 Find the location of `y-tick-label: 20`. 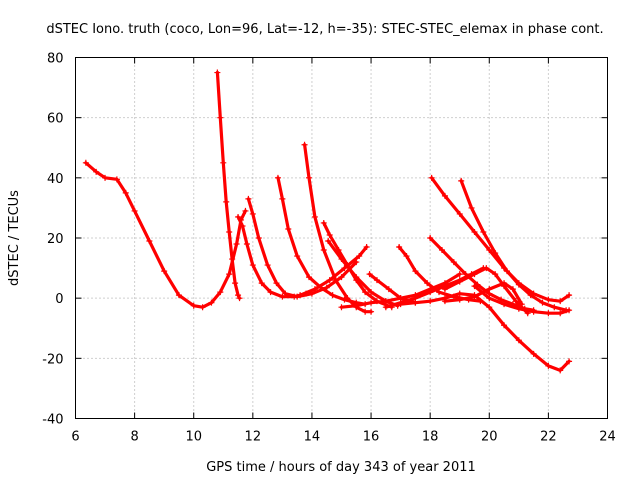

y-tick-label: 20 is located at coordinates (55, 239).